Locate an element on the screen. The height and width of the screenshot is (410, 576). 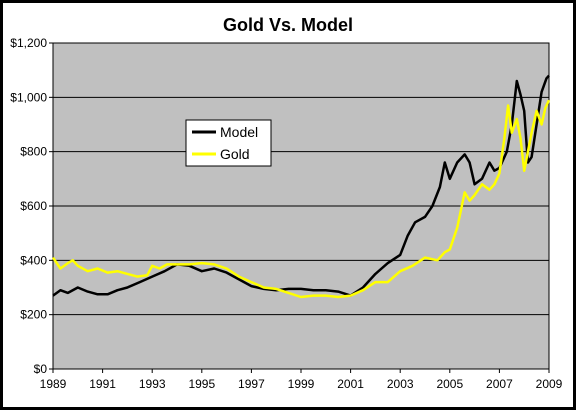
y-tick-label: $600 is located at coordinates (33, 206).